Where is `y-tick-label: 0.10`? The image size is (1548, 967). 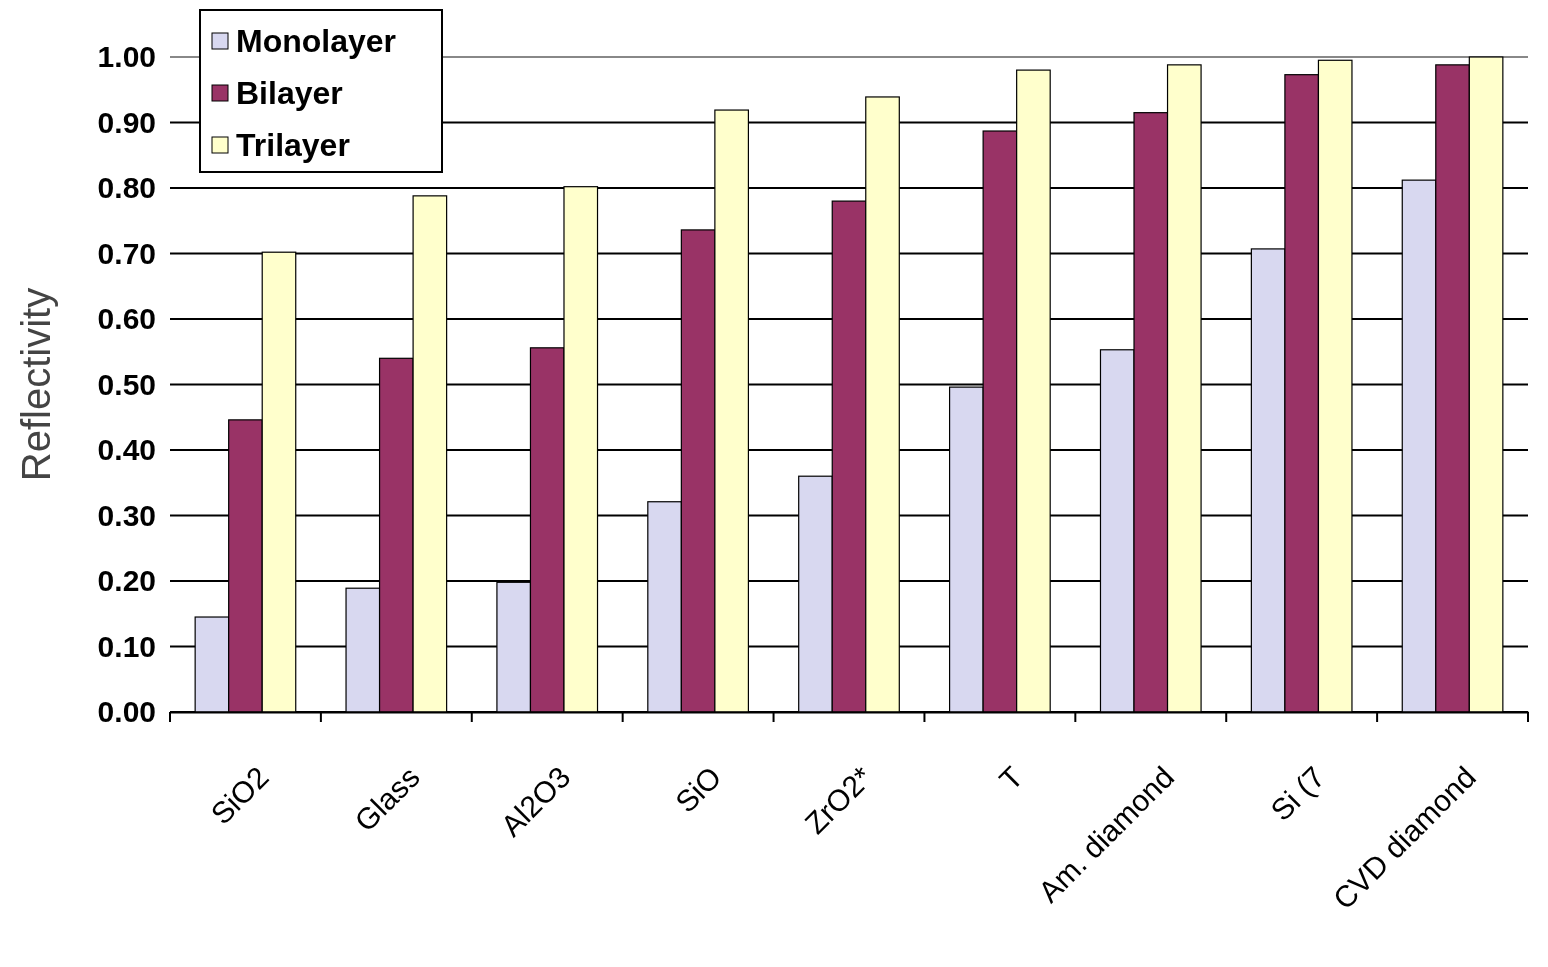
y-tick-label: 0.10 is located at coordinates (126, 646).